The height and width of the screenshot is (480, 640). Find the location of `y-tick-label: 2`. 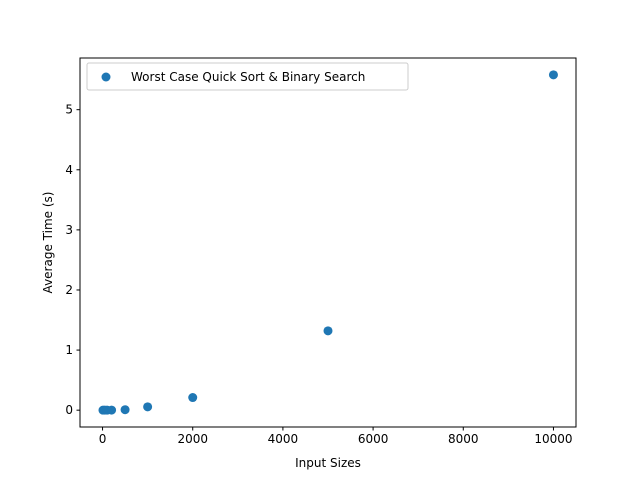

y-tick-label: 2 is located at coordinates (69, 290).